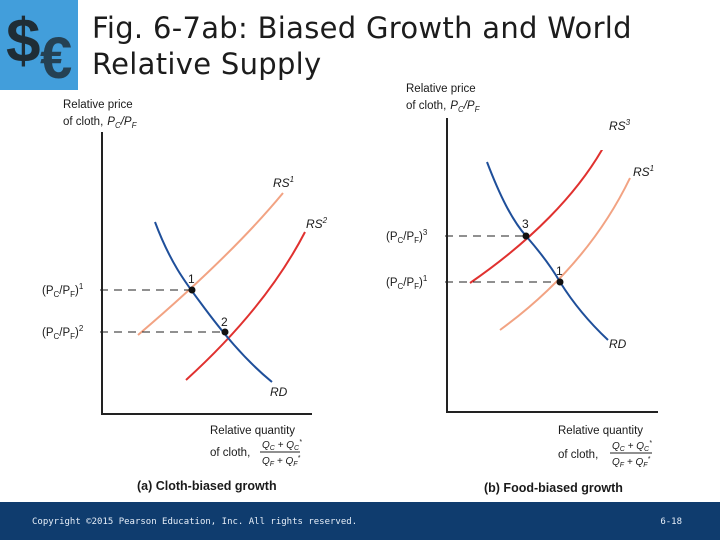 This screenshot has width=720, height=540. What do you see at coordinates (407, 282) in the screenshot?
I see `panel-b-price1-label: (PC/PF)1` at bounding box center [407, 282].